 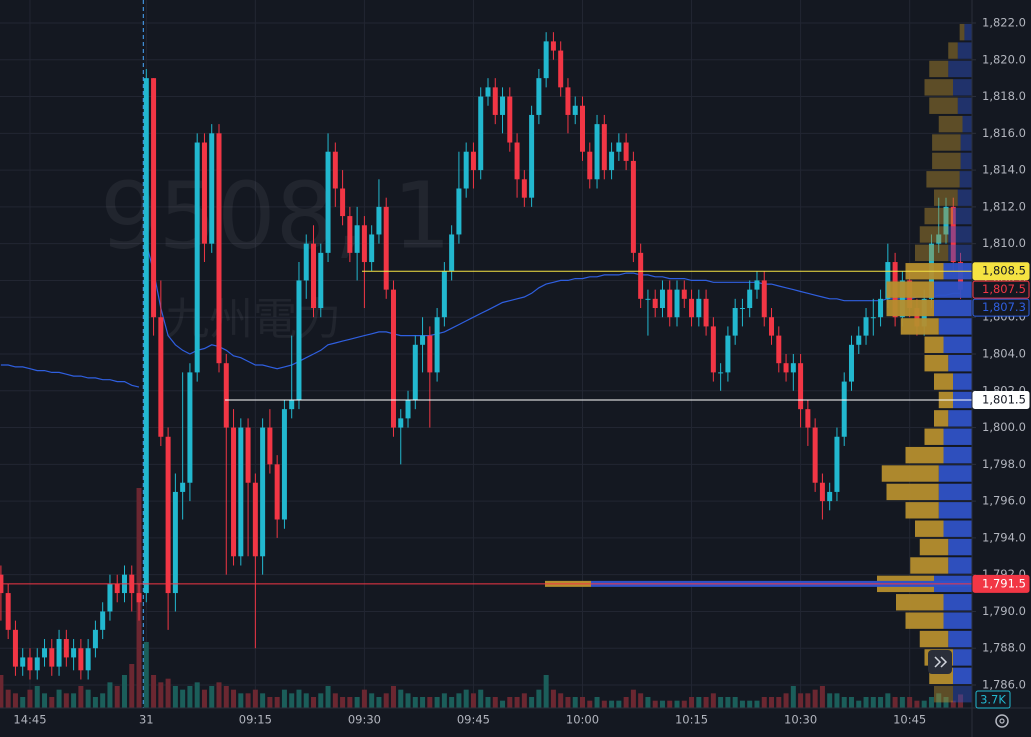 What do you see at coordinates (1004, 685) in the screenshot?
I see `y-tick-label: 1,786.0` at bounding box center [1004, 685].